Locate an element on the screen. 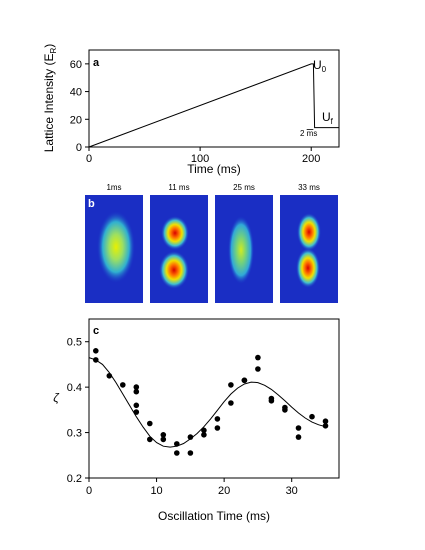 The width and height of the screenshot is (425, 550). panel-c-ytick-label: 0.5 is located at coordinates (74, 343).